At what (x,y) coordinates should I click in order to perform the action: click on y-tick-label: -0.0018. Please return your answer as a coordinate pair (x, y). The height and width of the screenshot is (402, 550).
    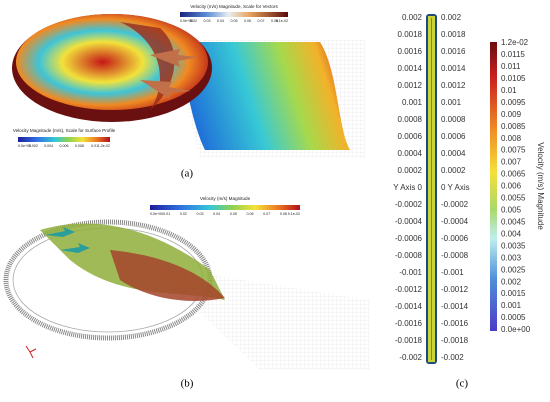
    Looking at the image, I should click on (455, 340).